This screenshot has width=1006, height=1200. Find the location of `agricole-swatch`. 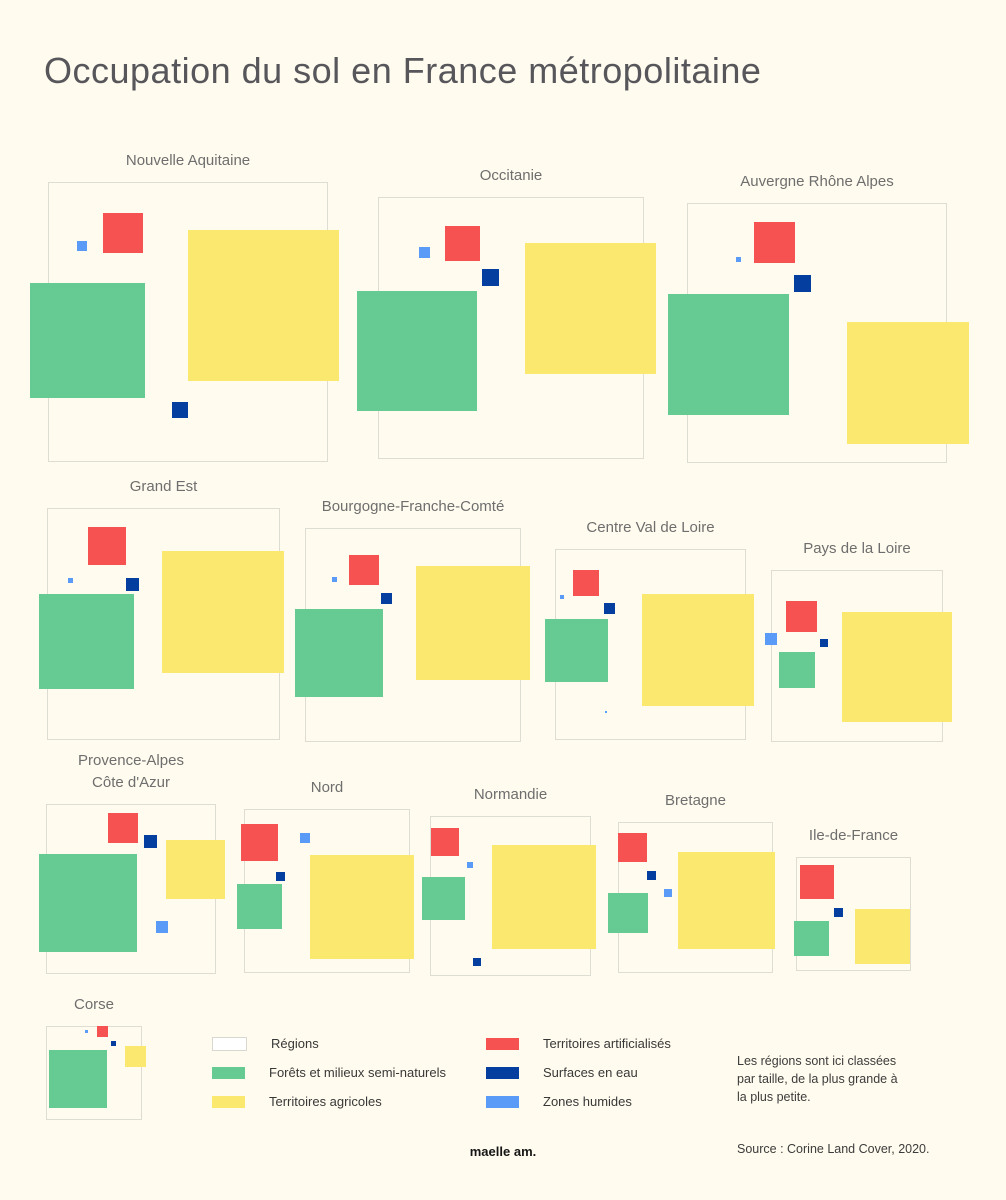

agricole-swatch is located at coordinates (228, 1101).